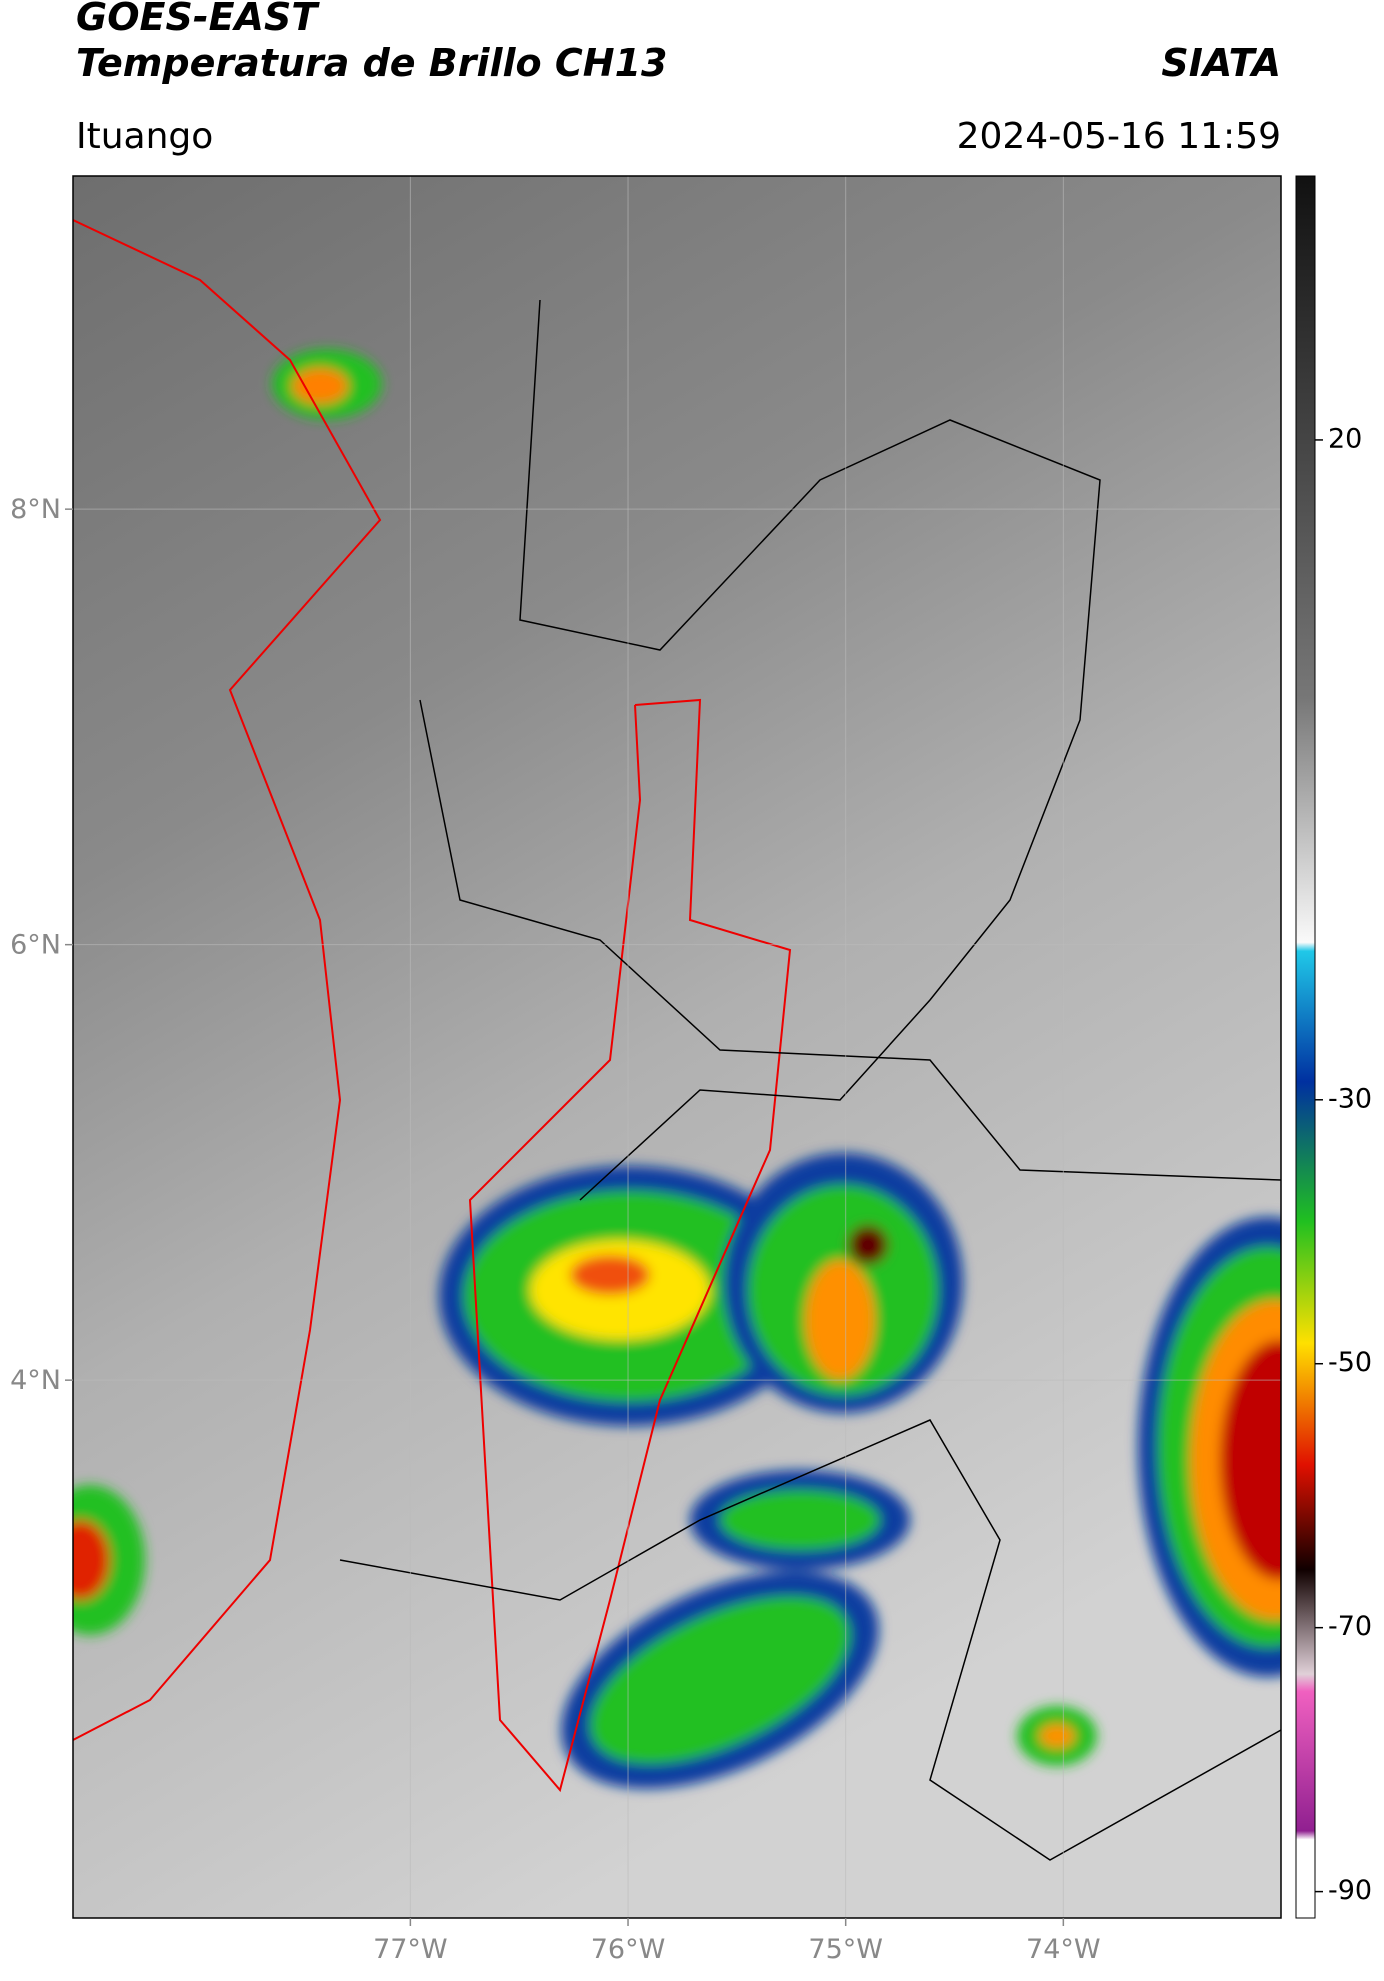 Image resolution: width=1384 pixels, height=1981 pixels. I want to click on colorbar-tick-label: -50, so click(1350, 1362).